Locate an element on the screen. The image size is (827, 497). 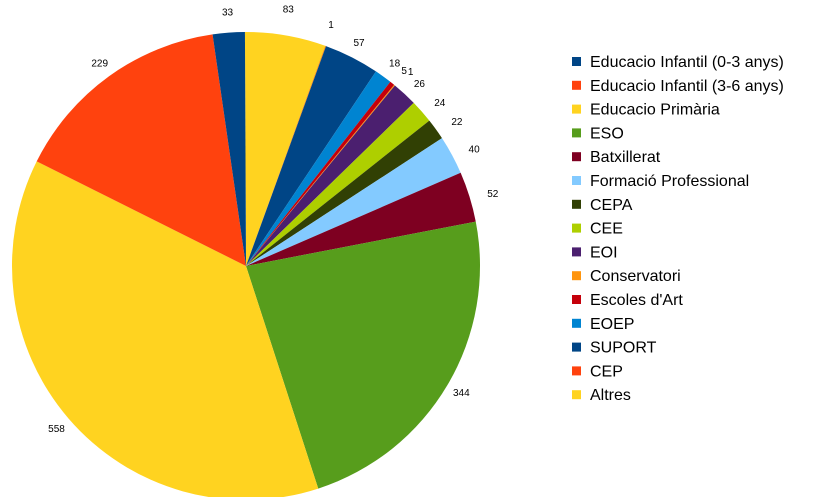
legend-label: SUPORT is located at coordinates (623, 348).